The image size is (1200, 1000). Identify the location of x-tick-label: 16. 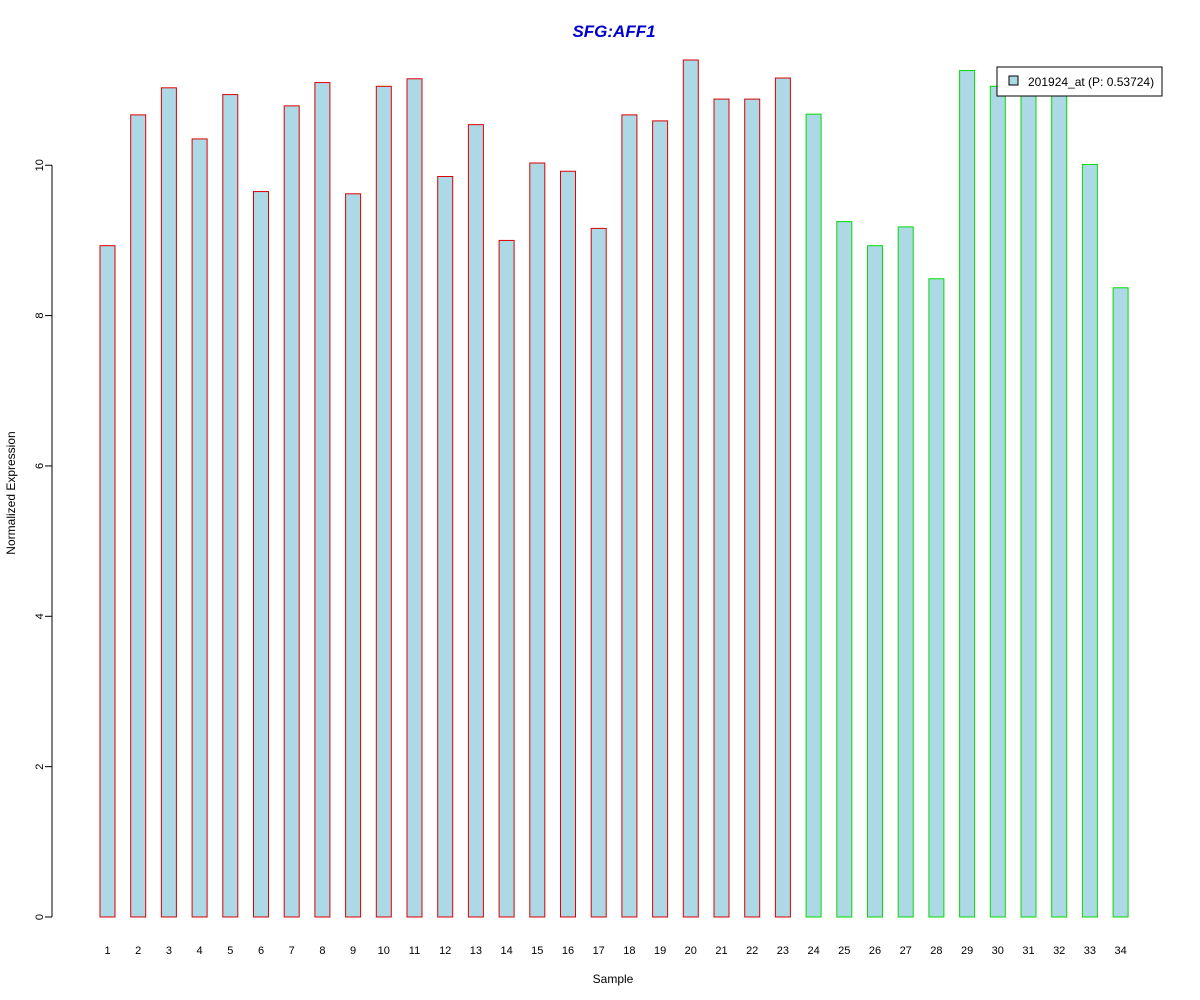
(568, 951).